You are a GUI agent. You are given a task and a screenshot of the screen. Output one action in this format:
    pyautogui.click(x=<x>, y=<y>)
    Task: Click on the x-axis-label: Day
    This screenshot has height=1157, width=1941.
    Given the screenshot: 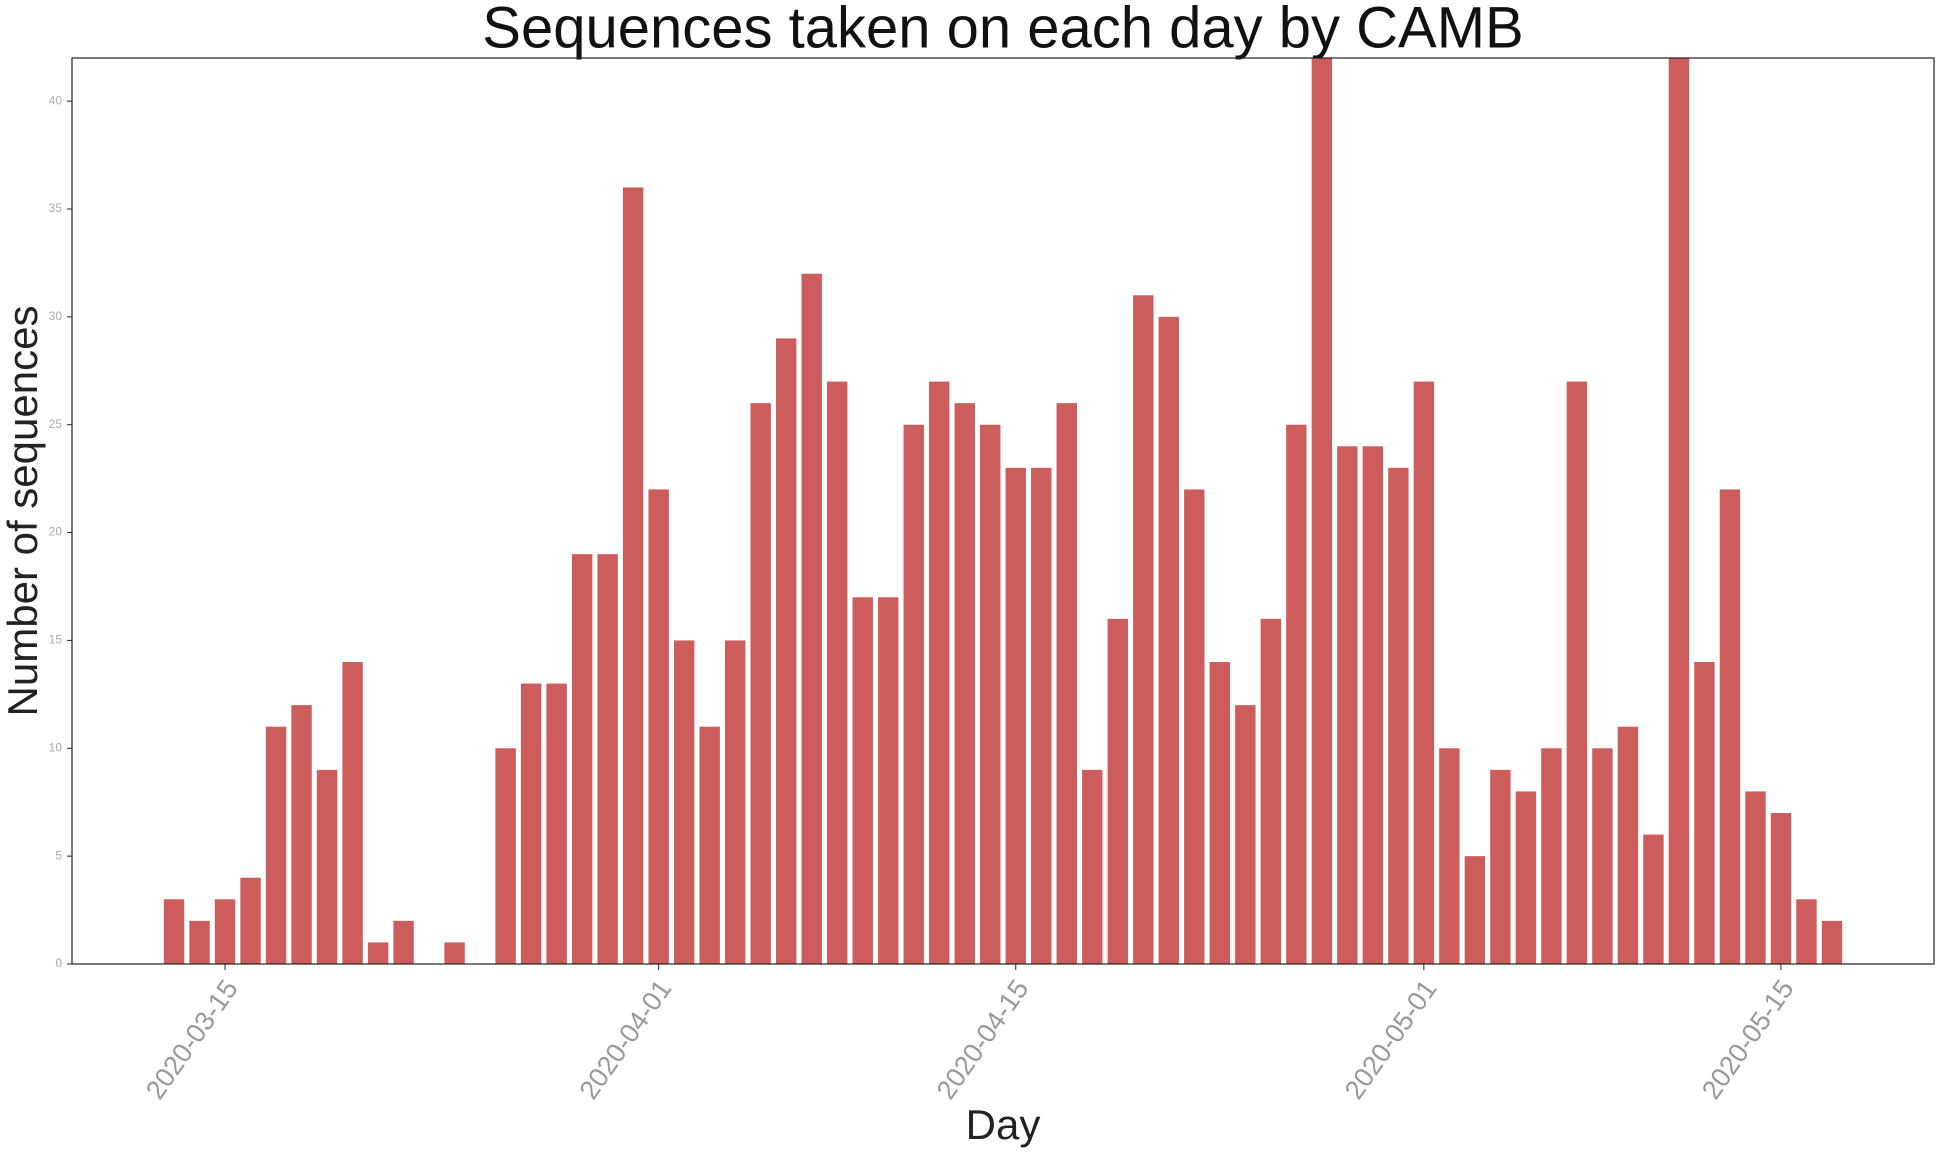 What is the action you would take?
    pyautogui.click(x=1003, y=1124)
    